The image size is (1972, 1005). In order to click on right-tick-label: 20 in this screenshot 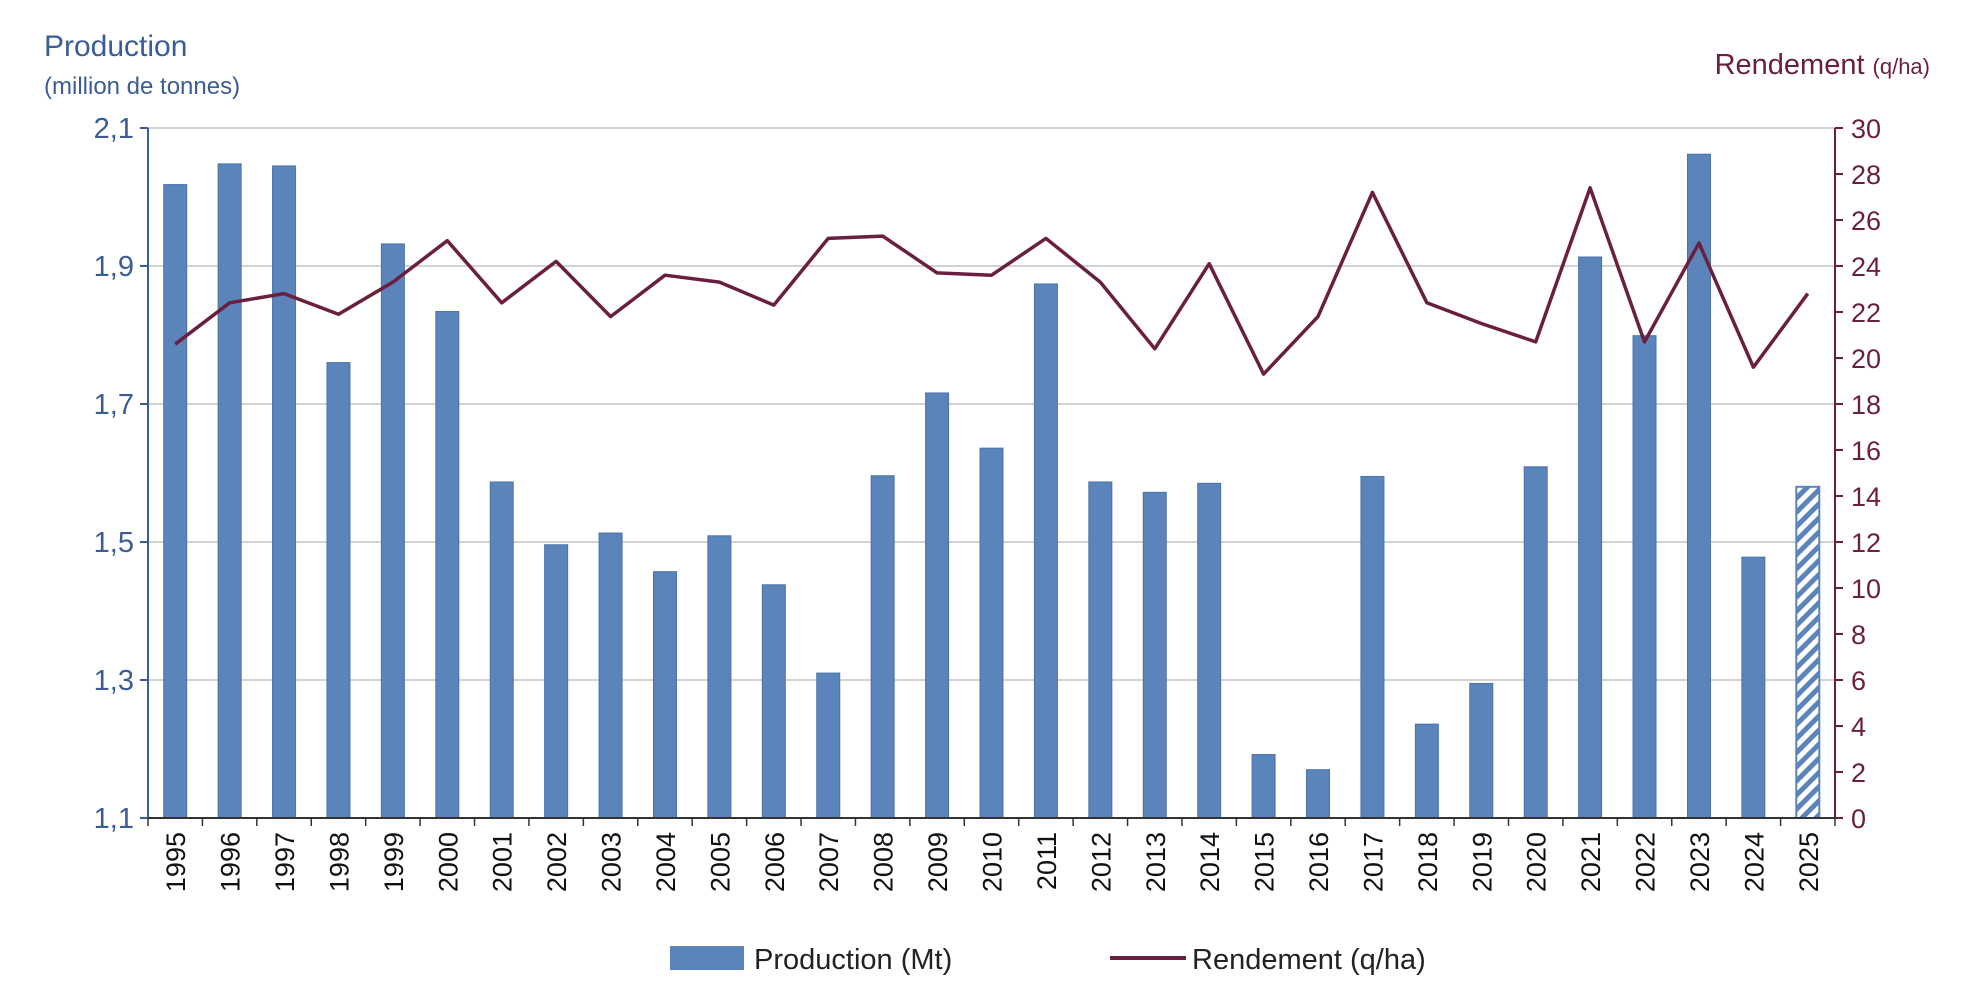, I will do `click(1866, 359)`.